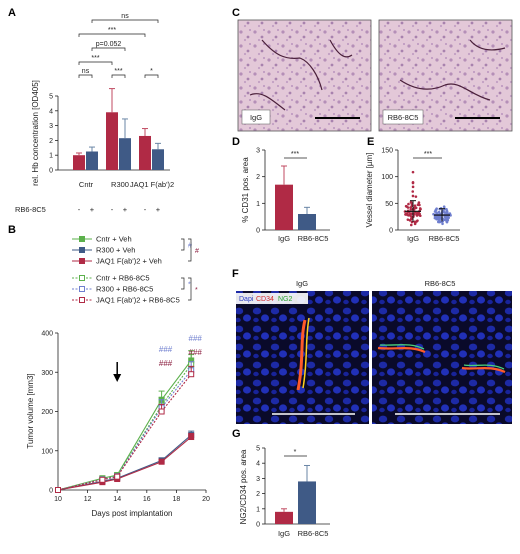 The image size is (520, 554). I want to click on panel-g-sig-label: *, so click(295, 452).